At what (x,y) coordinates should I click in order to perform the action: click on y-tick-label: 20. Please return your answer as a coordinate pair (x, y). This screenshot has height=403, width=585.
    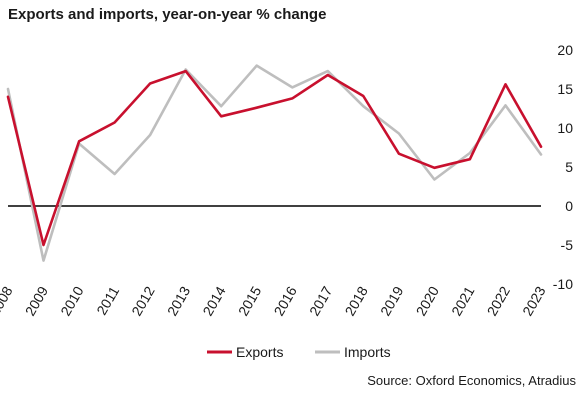
    Looking at the image, I should click on (565, 50).